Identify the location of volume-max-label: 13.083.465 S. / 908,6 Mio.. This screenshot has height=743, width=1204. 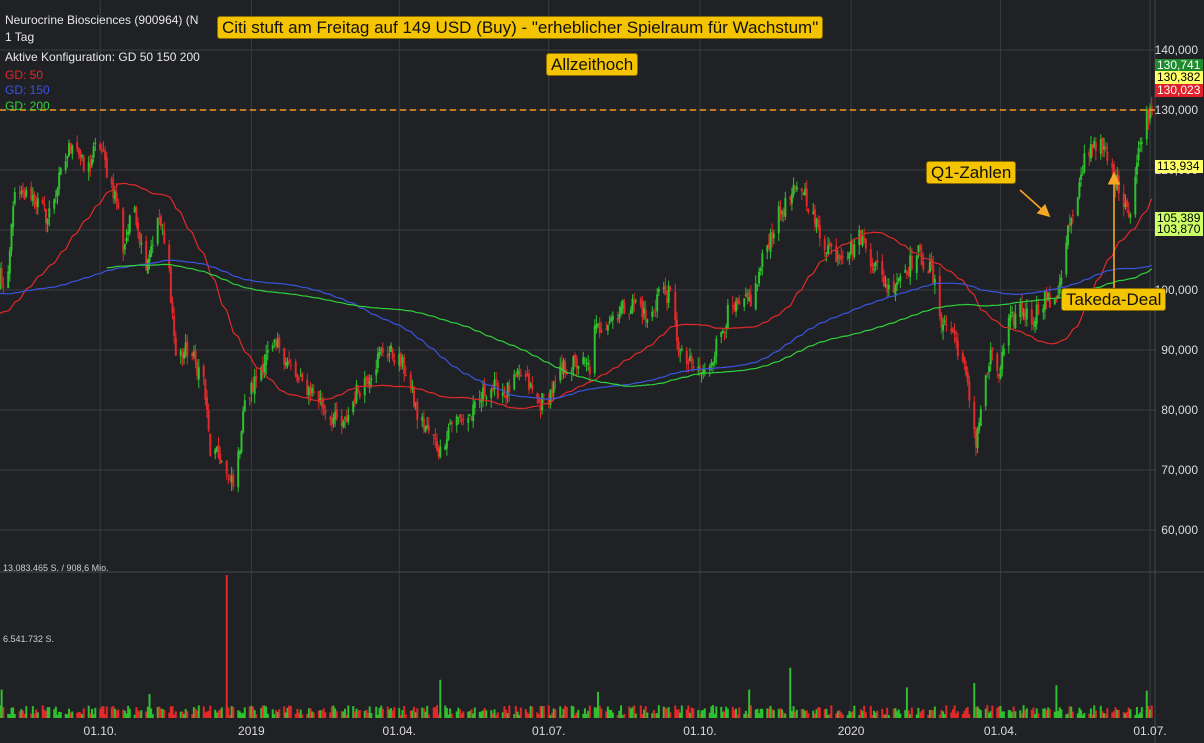
(56, 568).